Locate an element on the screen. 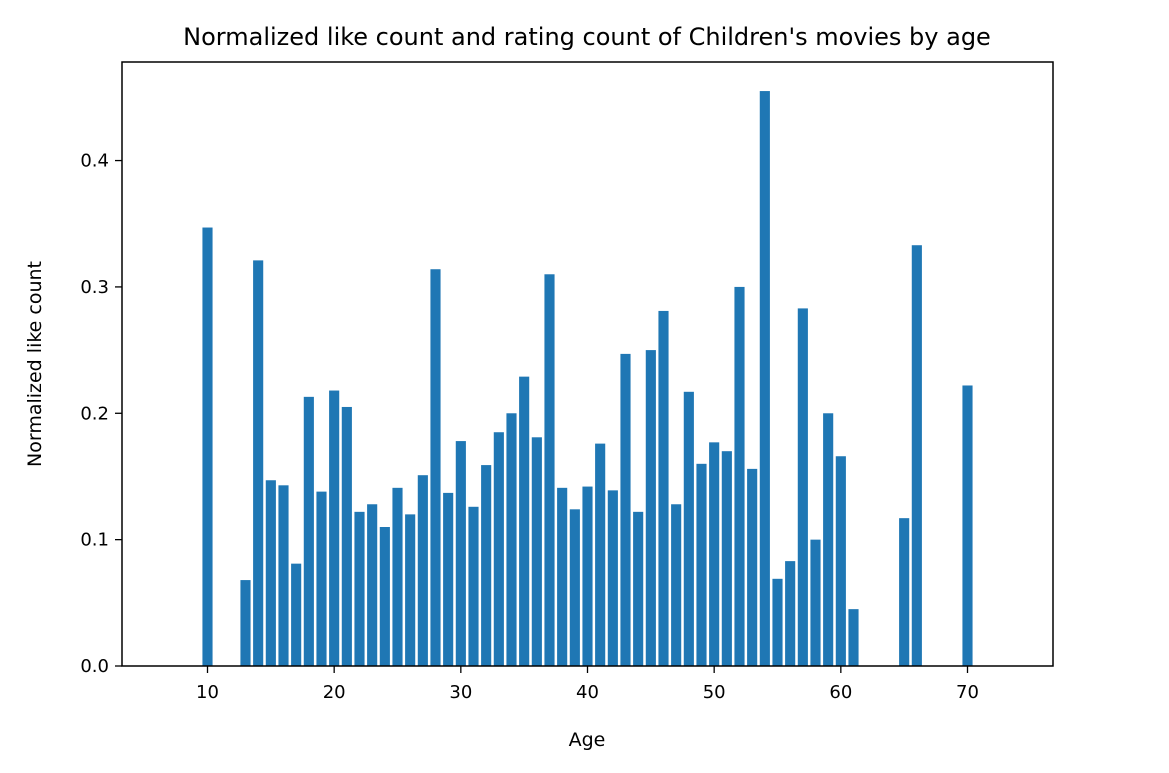 The image size is (1169, 773). y-tick-label: 0.0 is located at coordinates (94, 666).